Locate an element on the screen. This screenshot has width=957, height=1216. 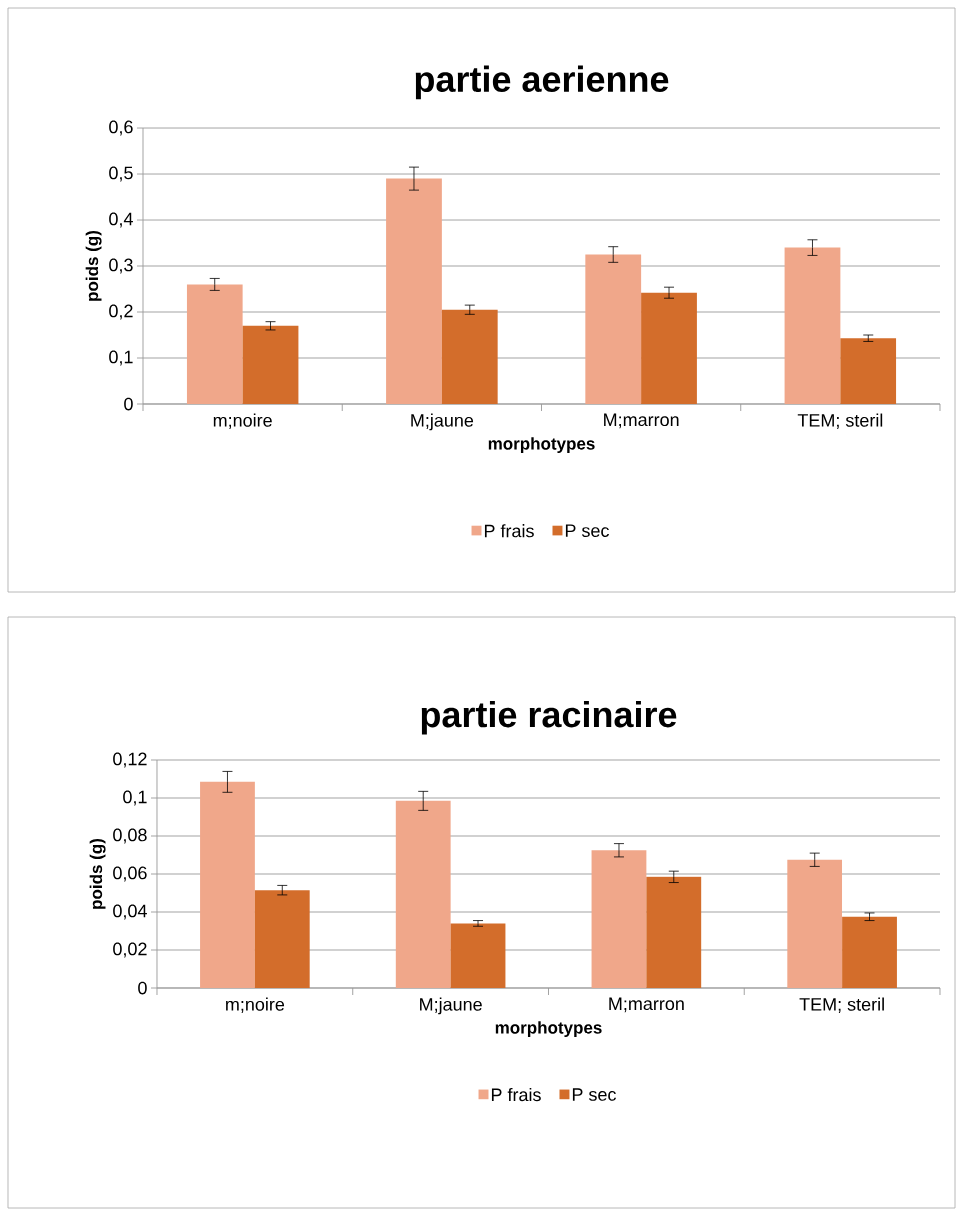
y-tick-label: 0,4 is located at coordinates (121, 220).